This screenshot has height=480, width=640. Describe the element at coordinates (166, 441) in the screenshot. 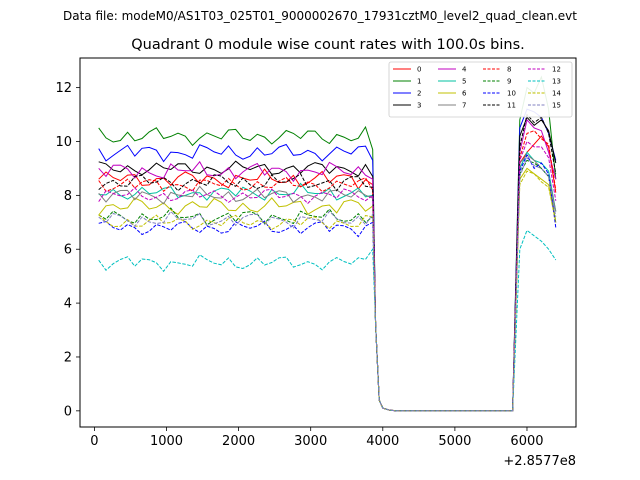

I see `x-tick-label: 1000` at that location.